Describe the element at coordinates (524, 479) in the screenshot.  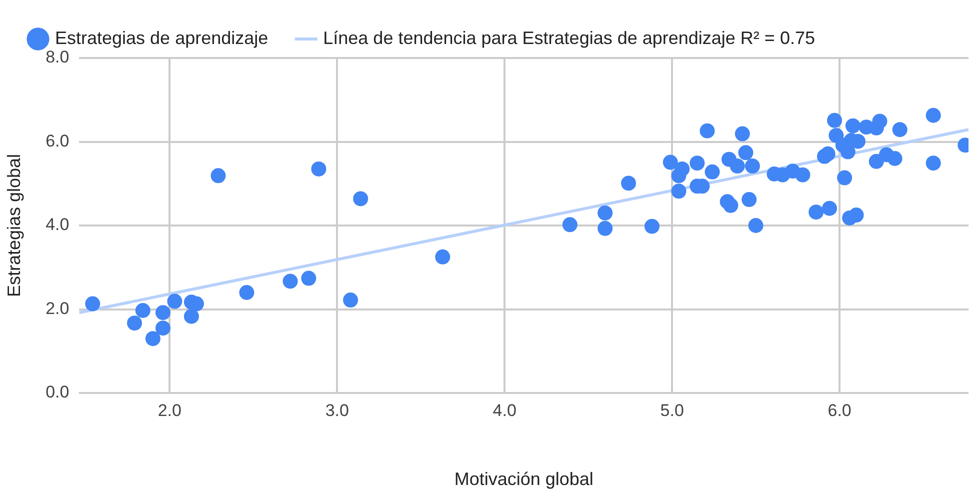
I see `x-axis-title: Motivación global` at that location.